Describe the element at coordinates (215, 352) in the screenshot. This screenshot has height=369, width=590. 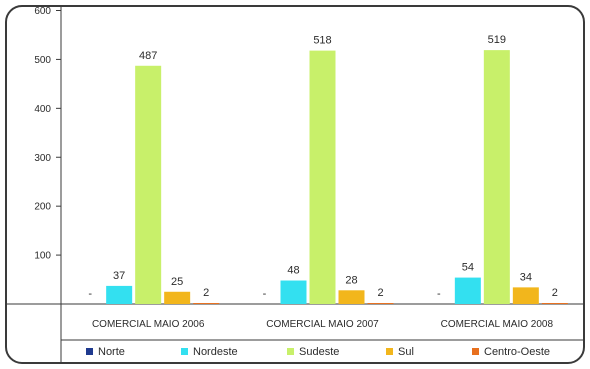
I see `legend-label: Nordeste` at that location.